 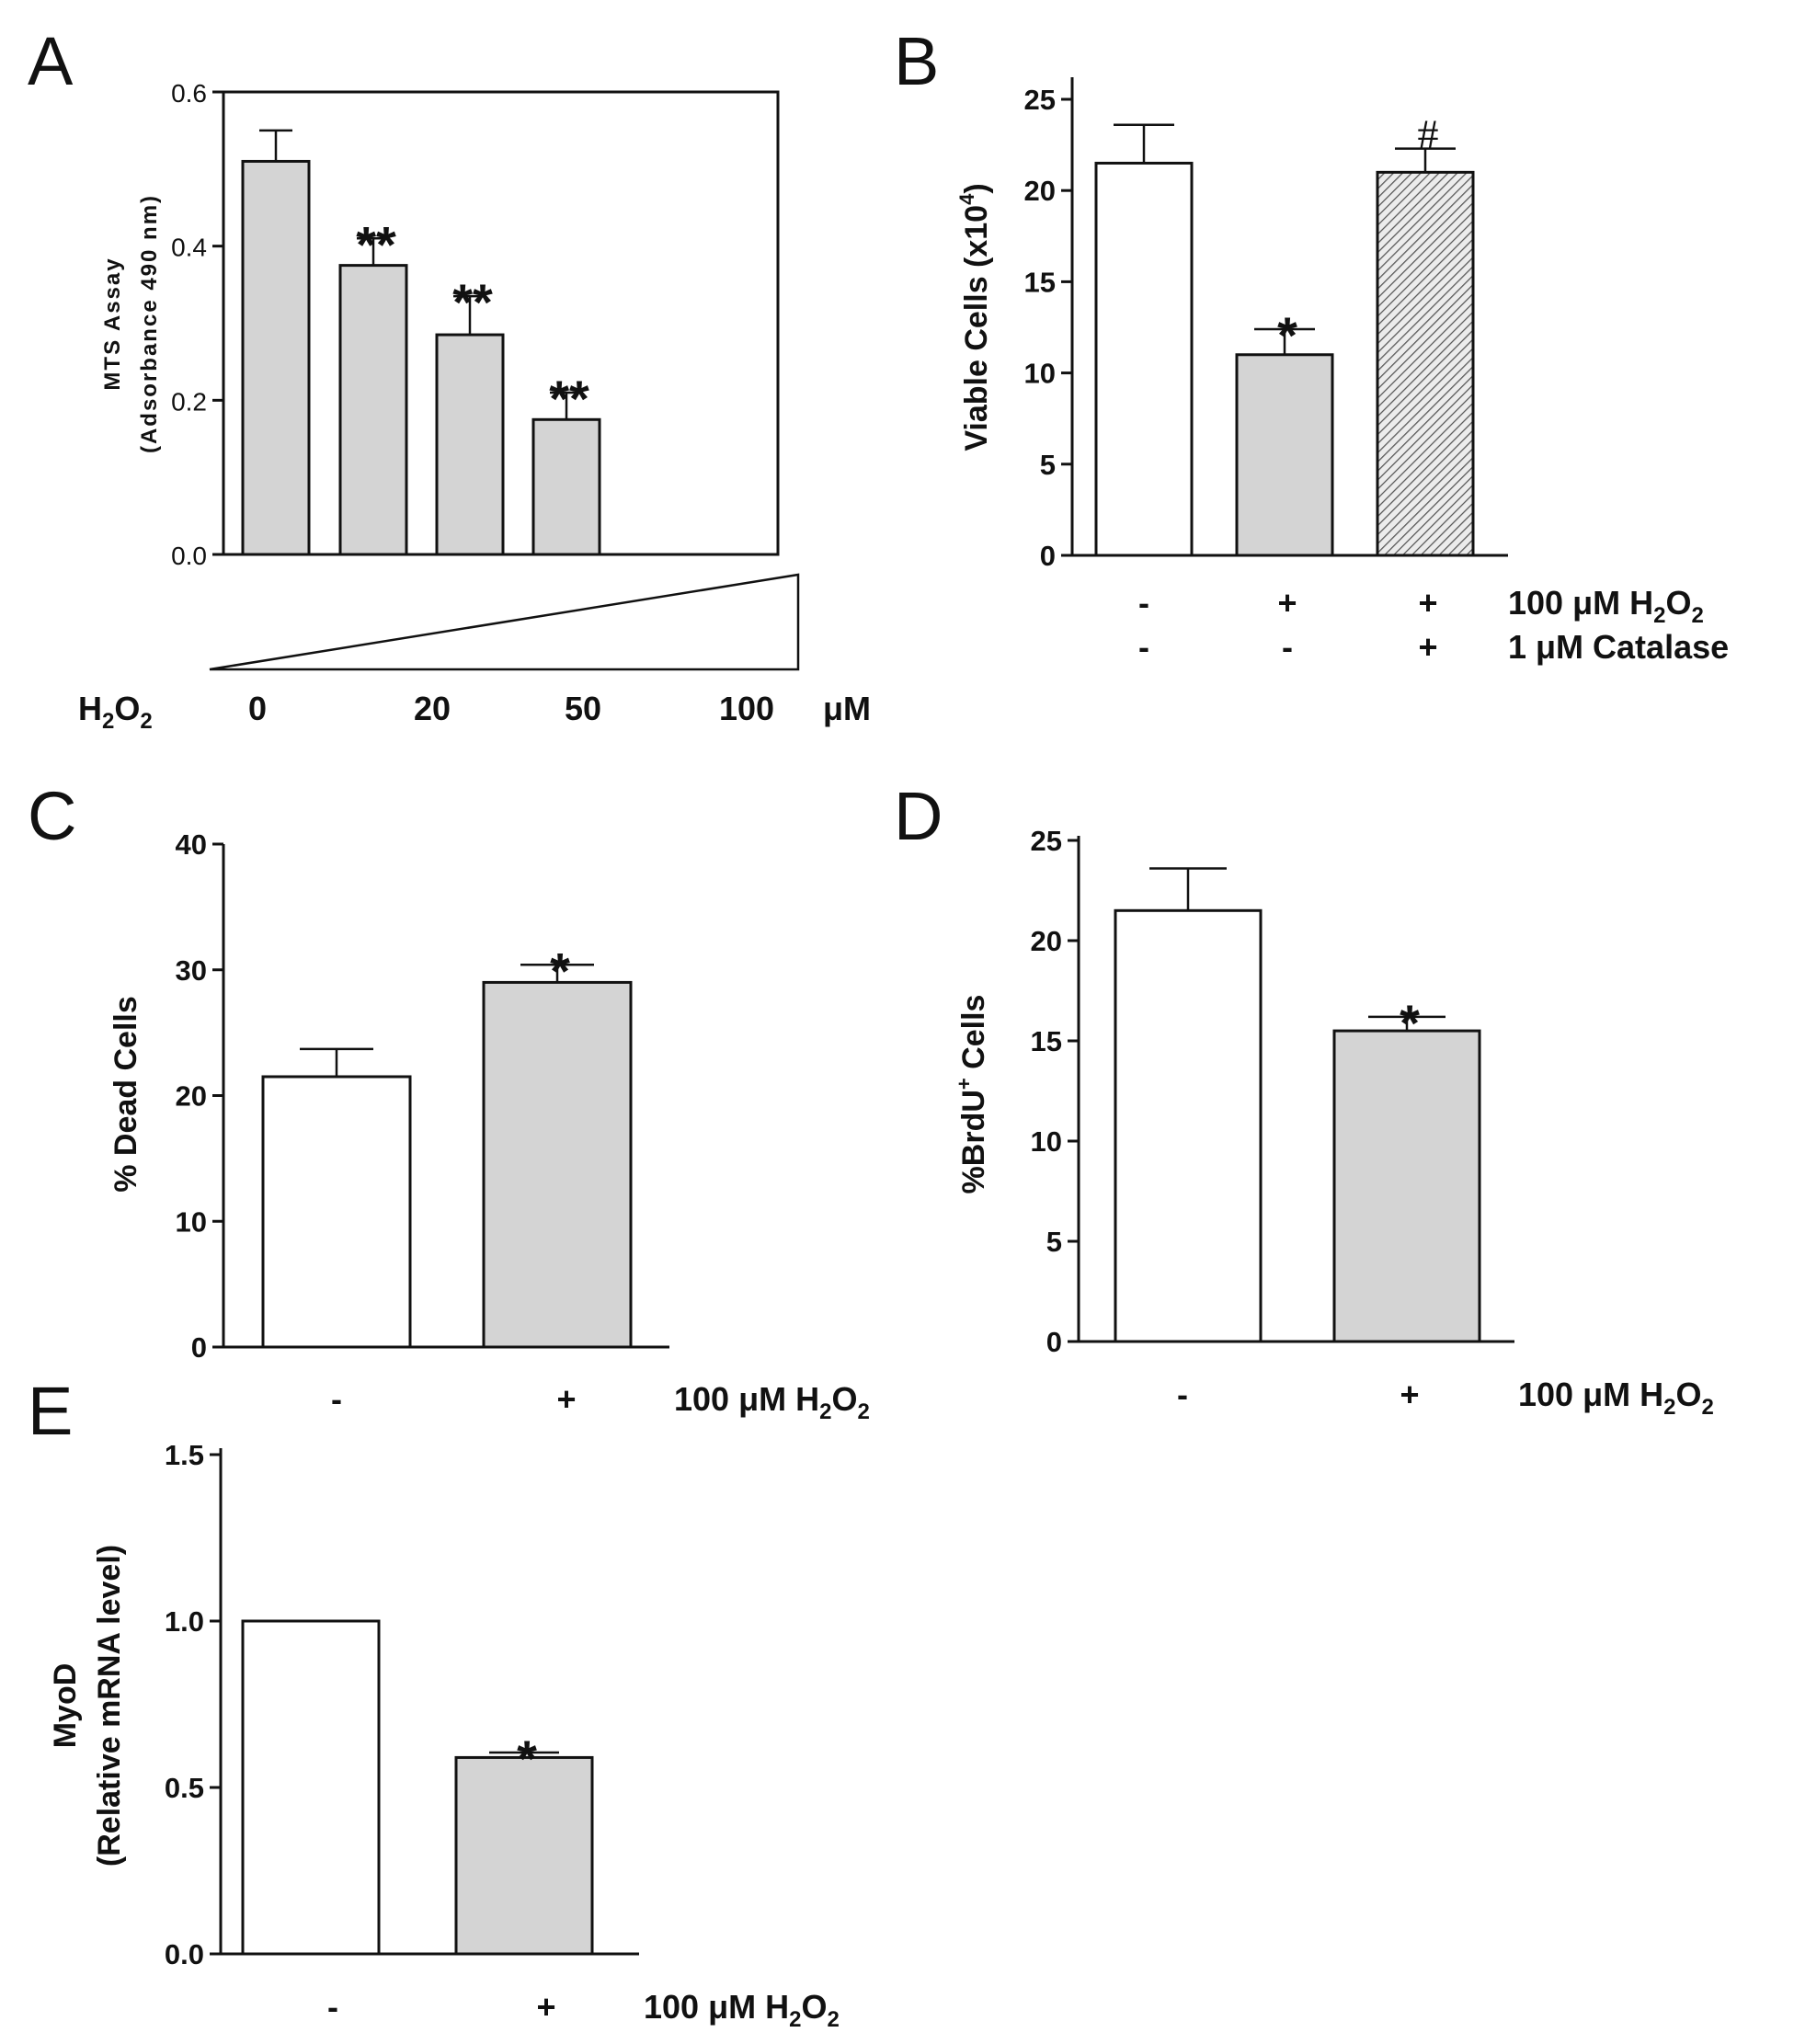 What do you see at coordinates (441, 2007) in the screenshot?
I see `panel-e-condition-marks: - +` at bounding box center [441, 2007].